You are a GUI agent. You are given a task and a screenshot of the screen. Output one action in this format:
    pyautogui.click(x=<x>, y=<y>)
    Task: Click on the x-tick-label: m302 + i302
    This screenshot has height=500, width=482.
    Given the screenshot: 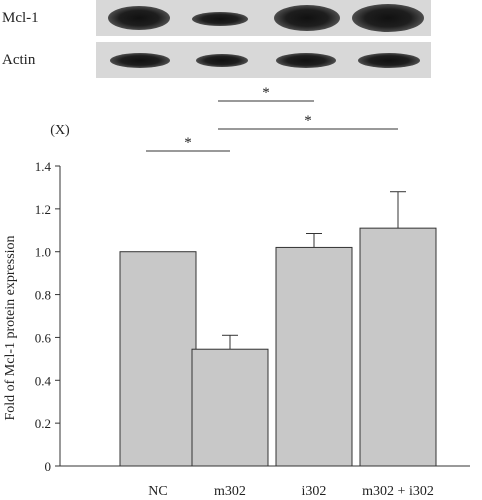 What is the action you would take?
    pyautogui.click(x=398, y=491)
    